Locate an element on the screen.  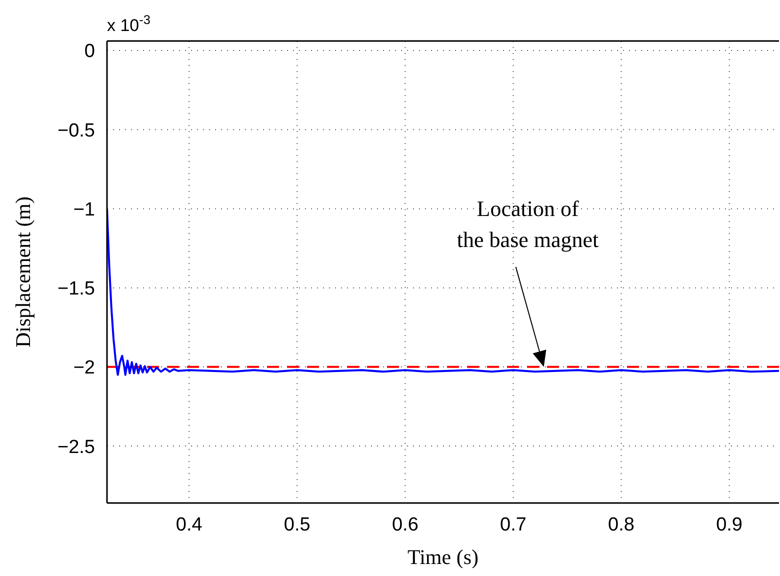
x-tick-label: 0.5 is located at coordinates (297, 525).